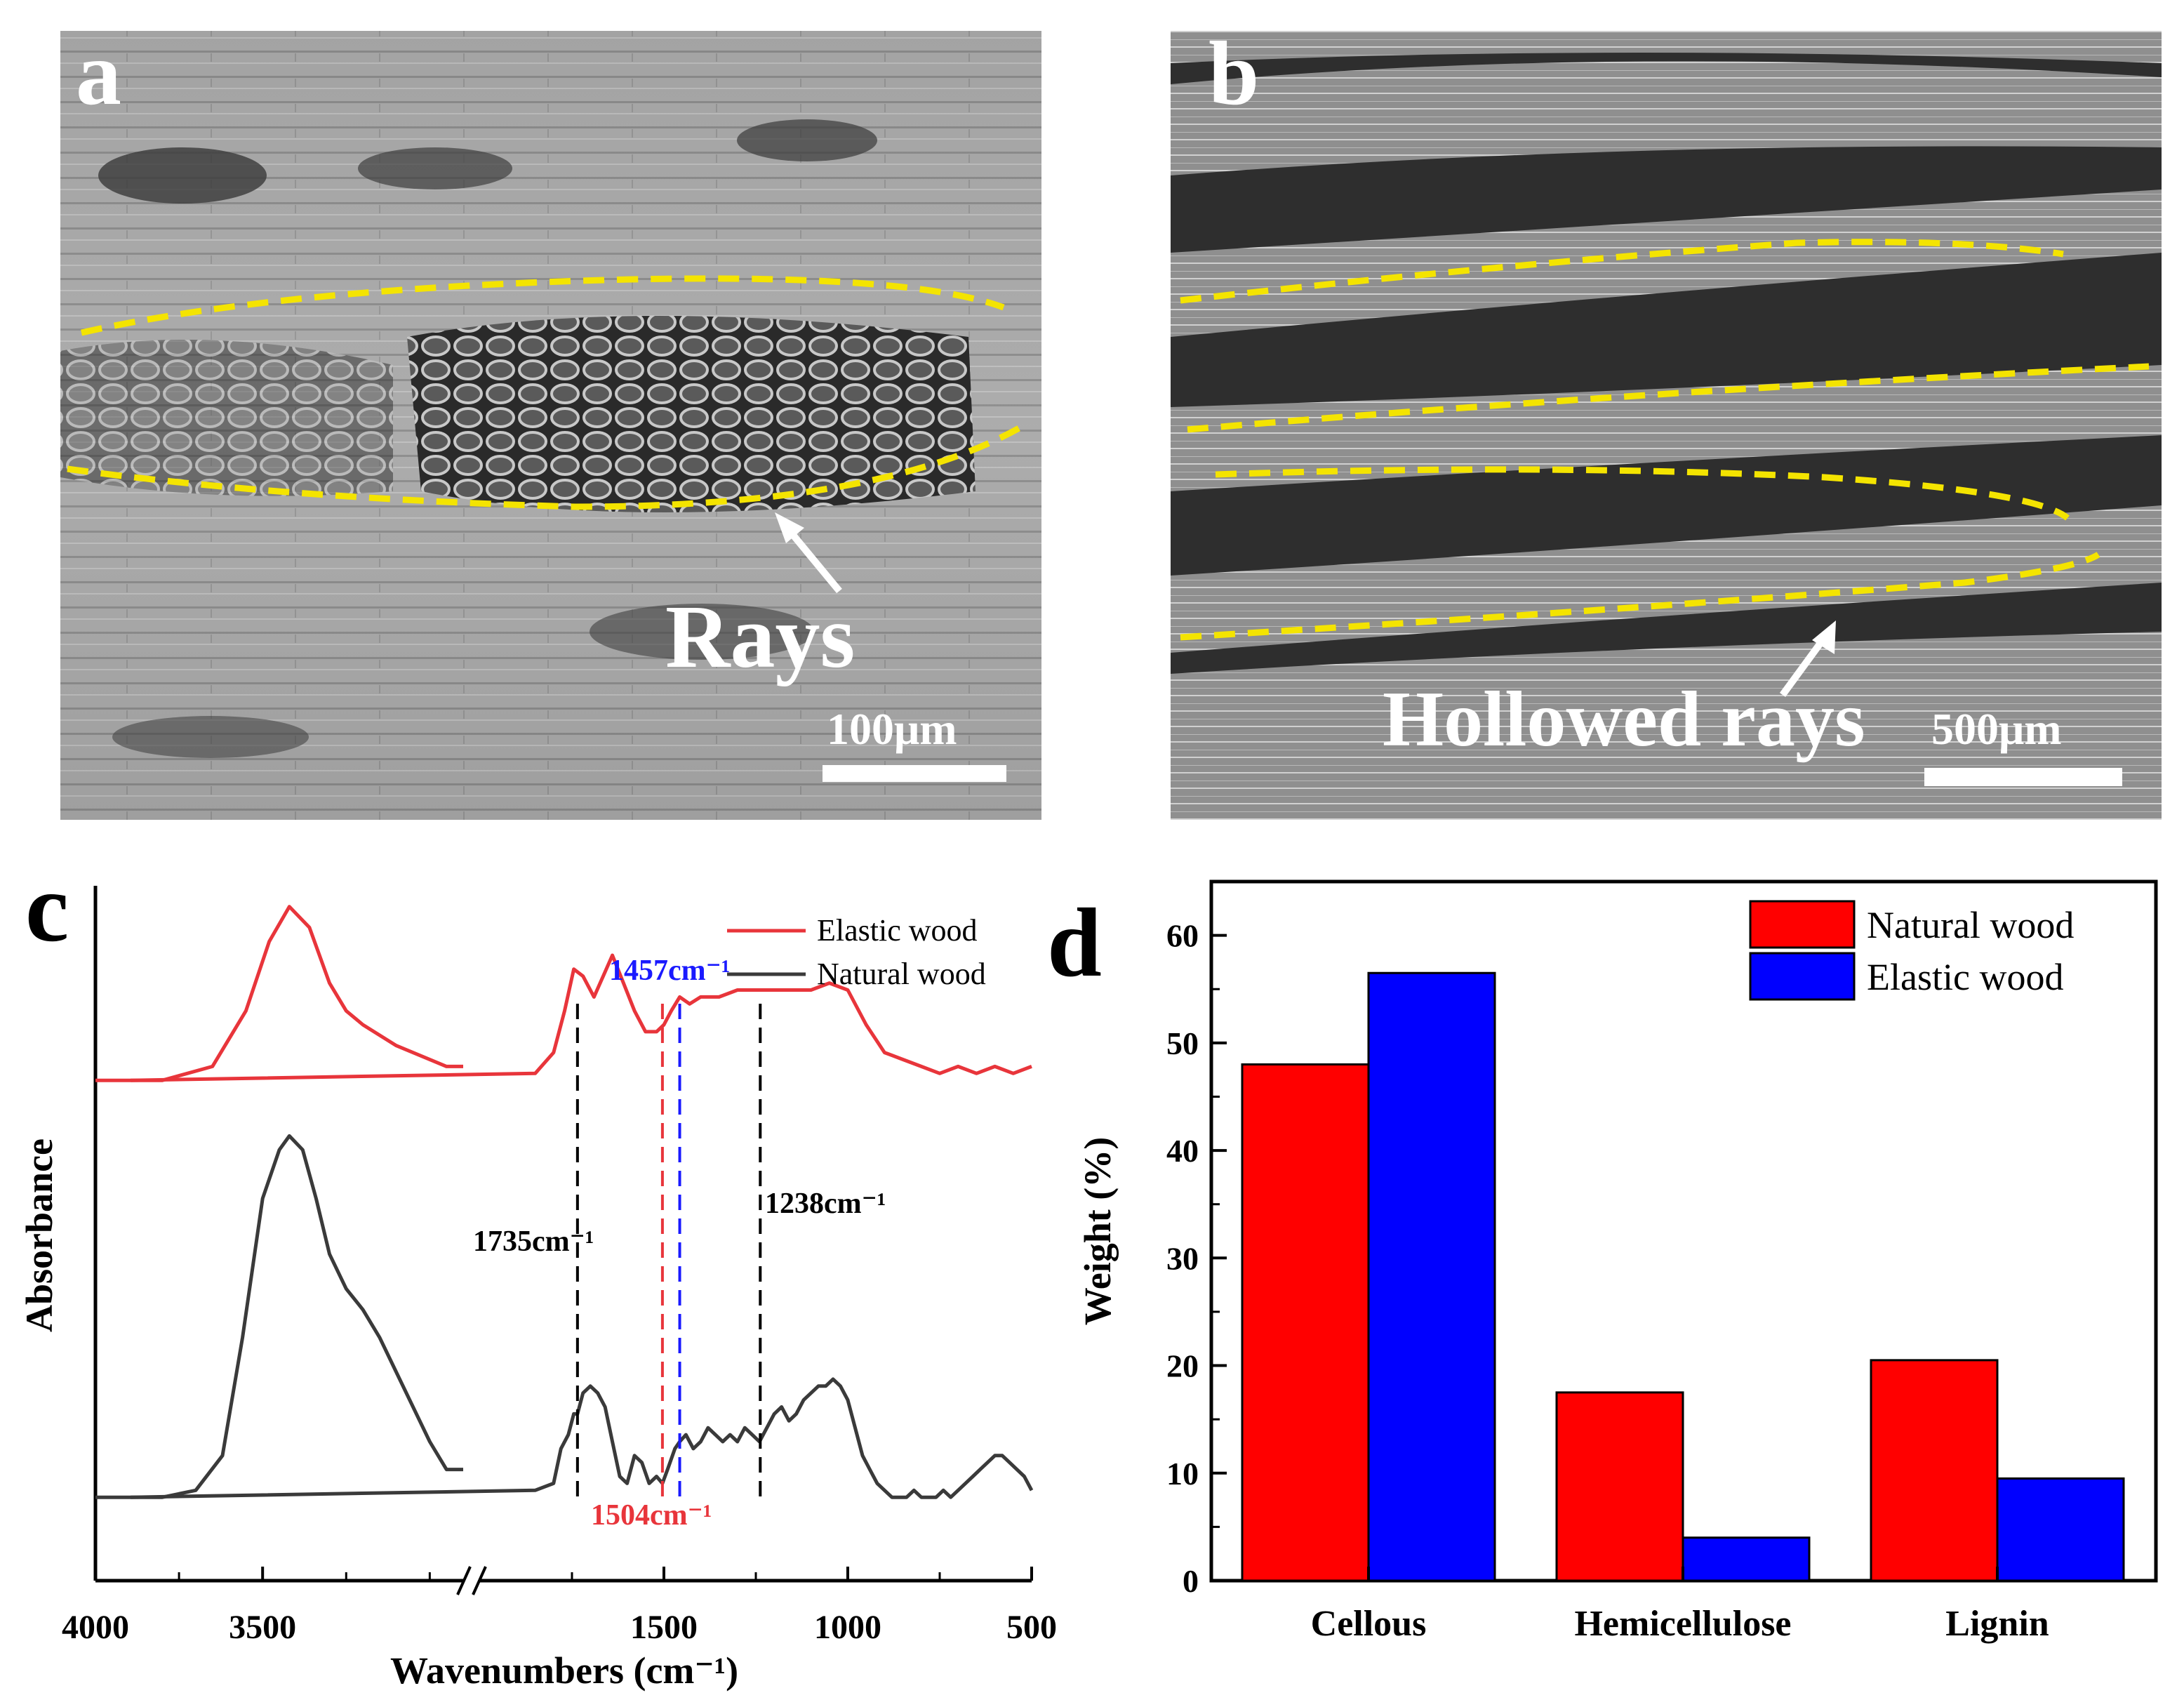  What do you see at coordinates (1997, 1624) in the screenshot?
I see `category-label: Lignin` at bounding box center [1997, 1624].